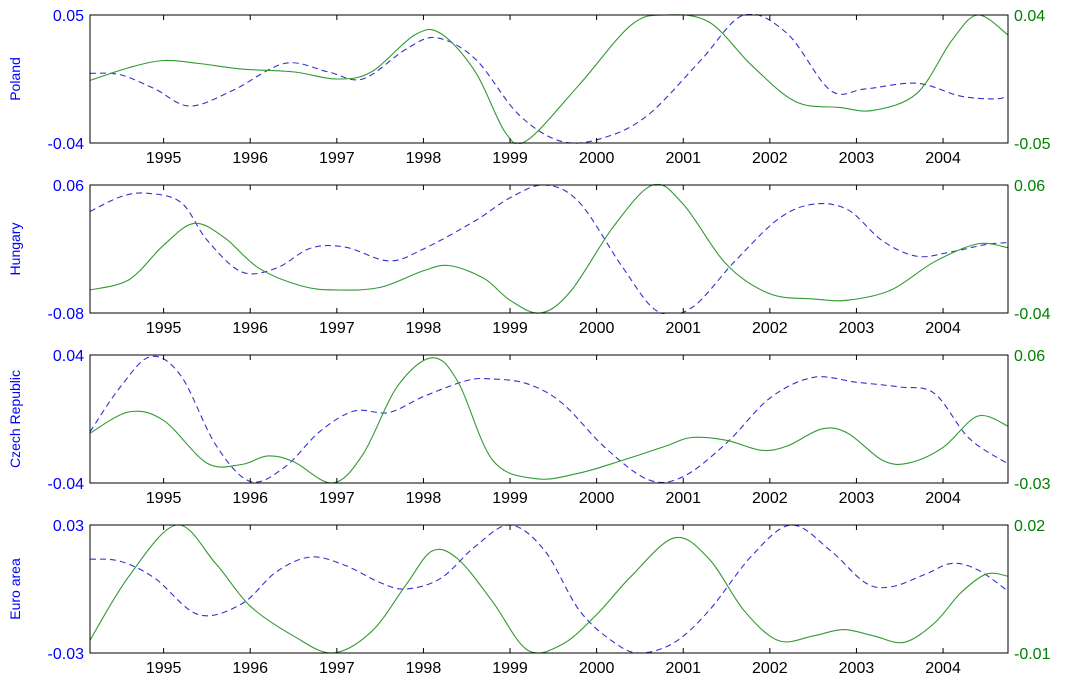 The height and width of the screenshot is (685, 1068). I want to click on y-axis-label: Hungary, so click(15, 249).